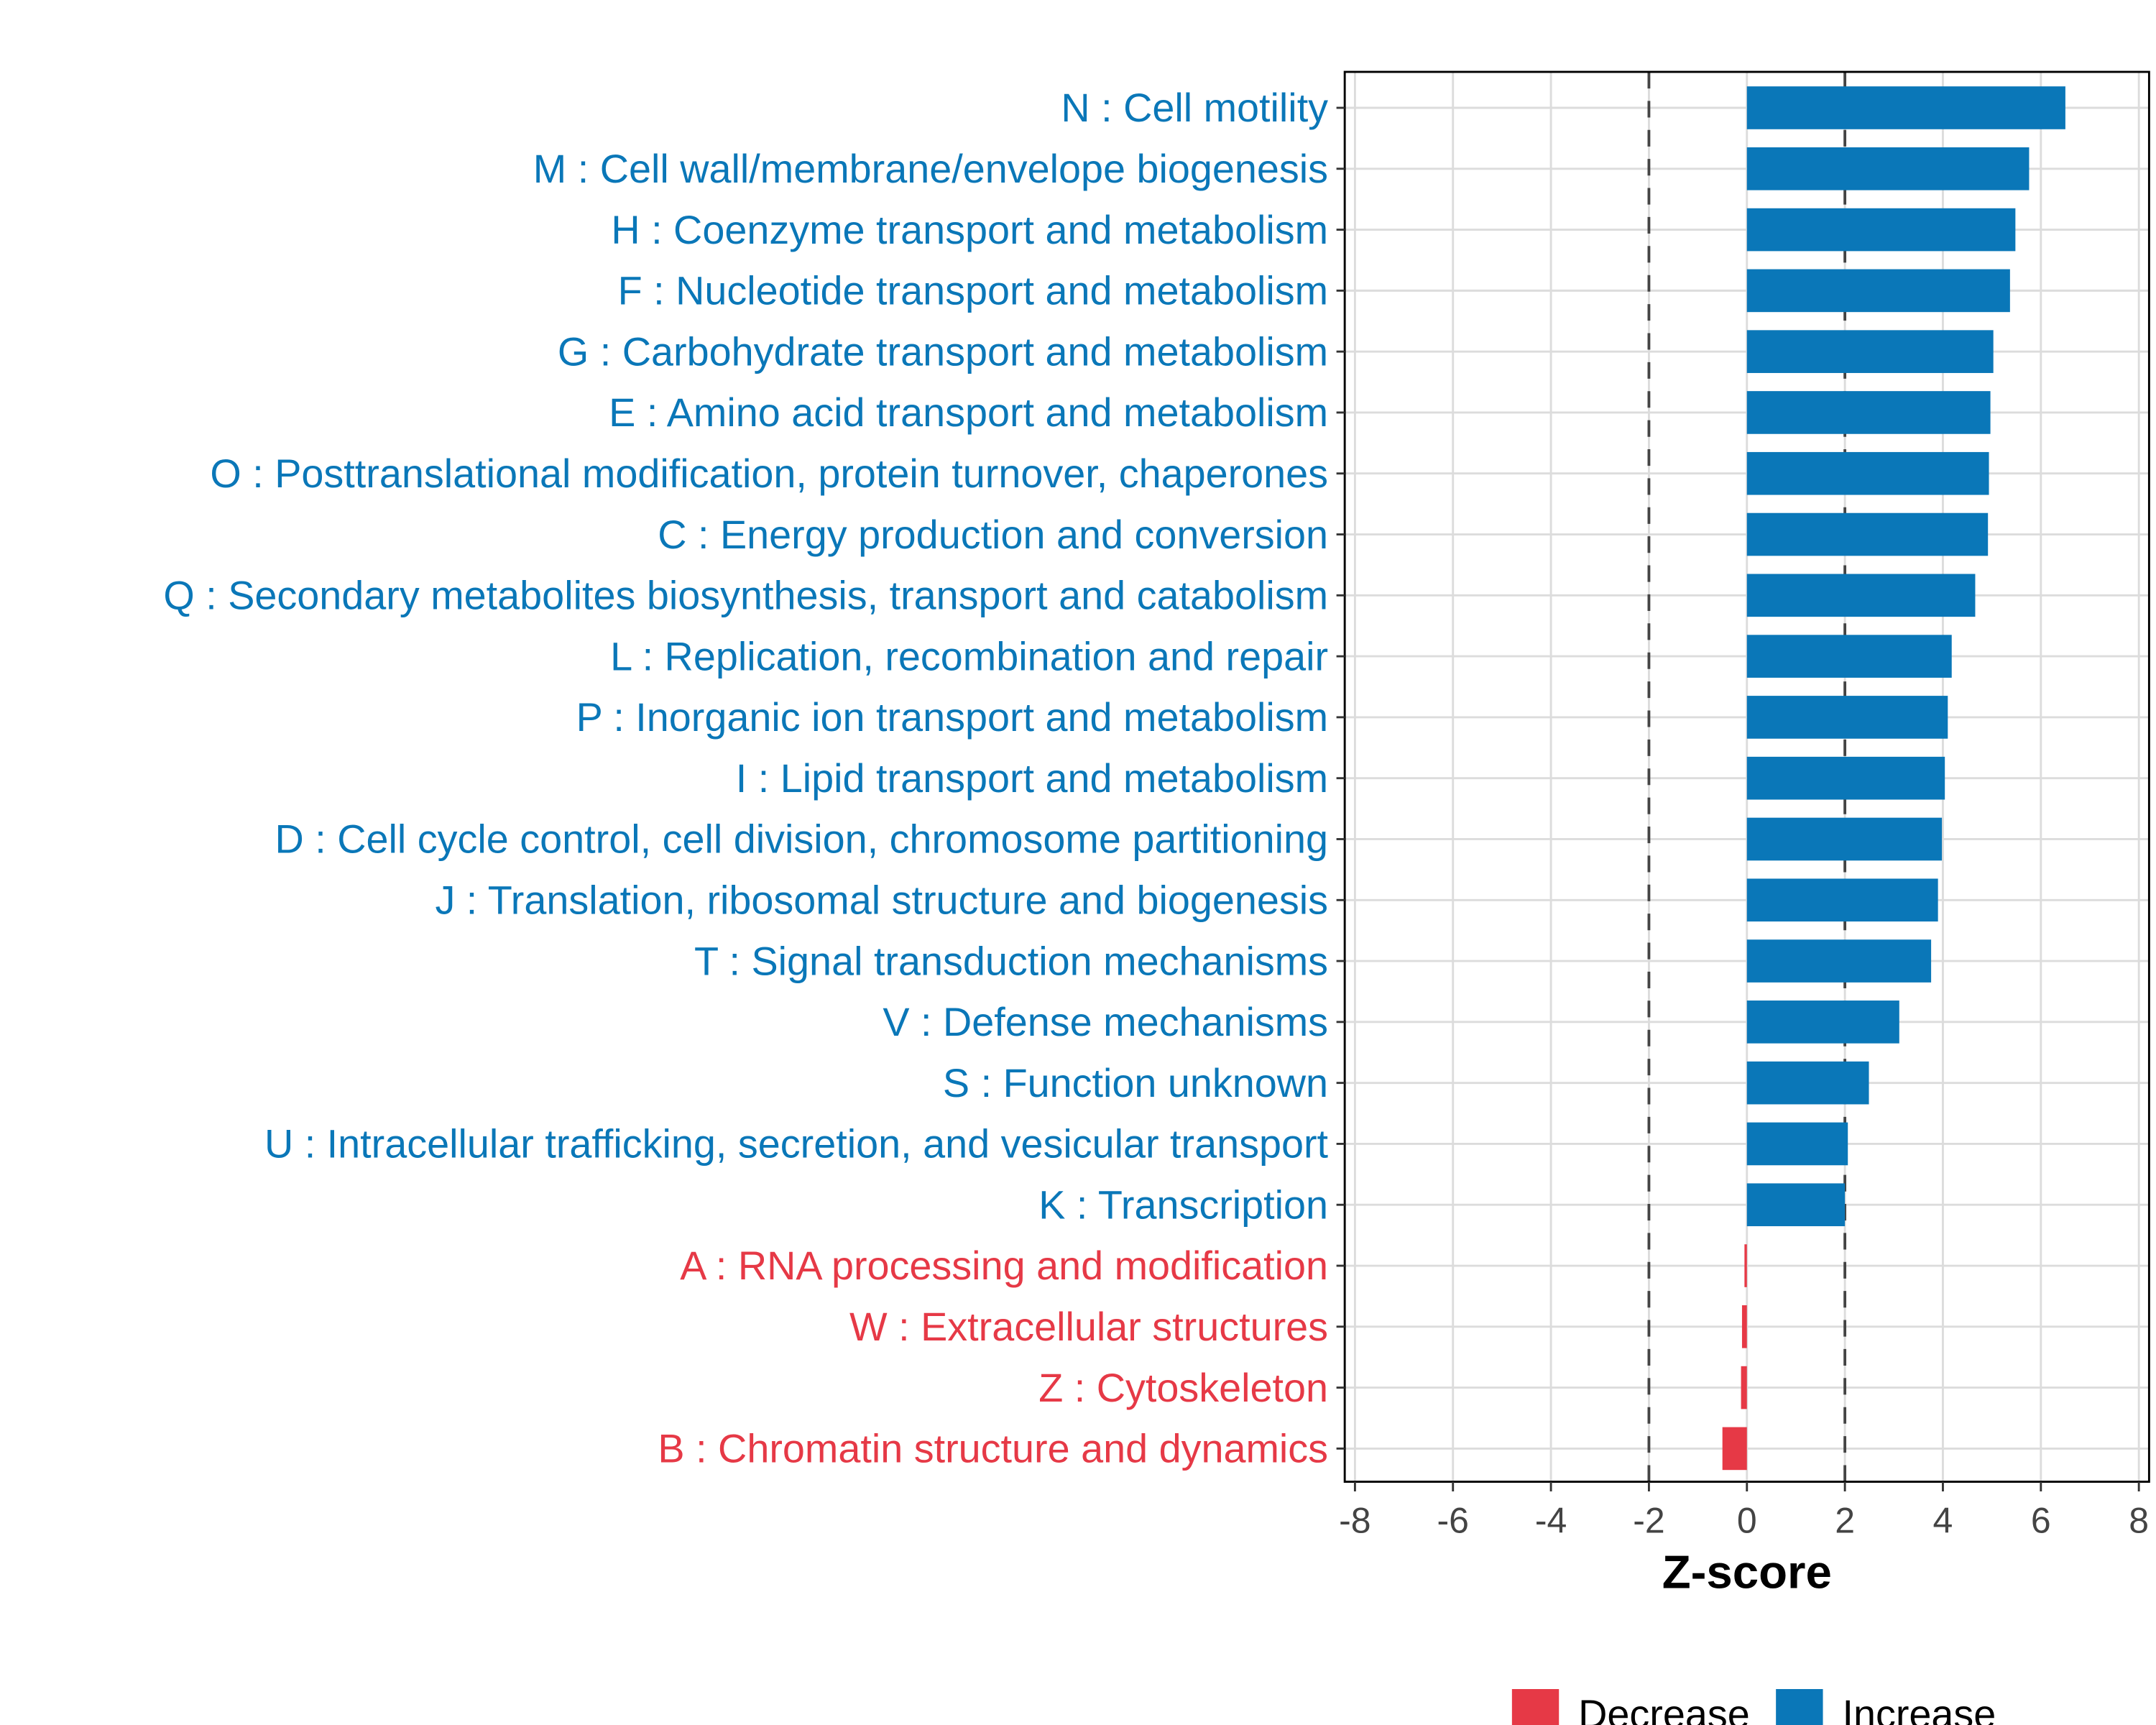  I want to click on legend-swatch-increase, so click(1799, 1707).